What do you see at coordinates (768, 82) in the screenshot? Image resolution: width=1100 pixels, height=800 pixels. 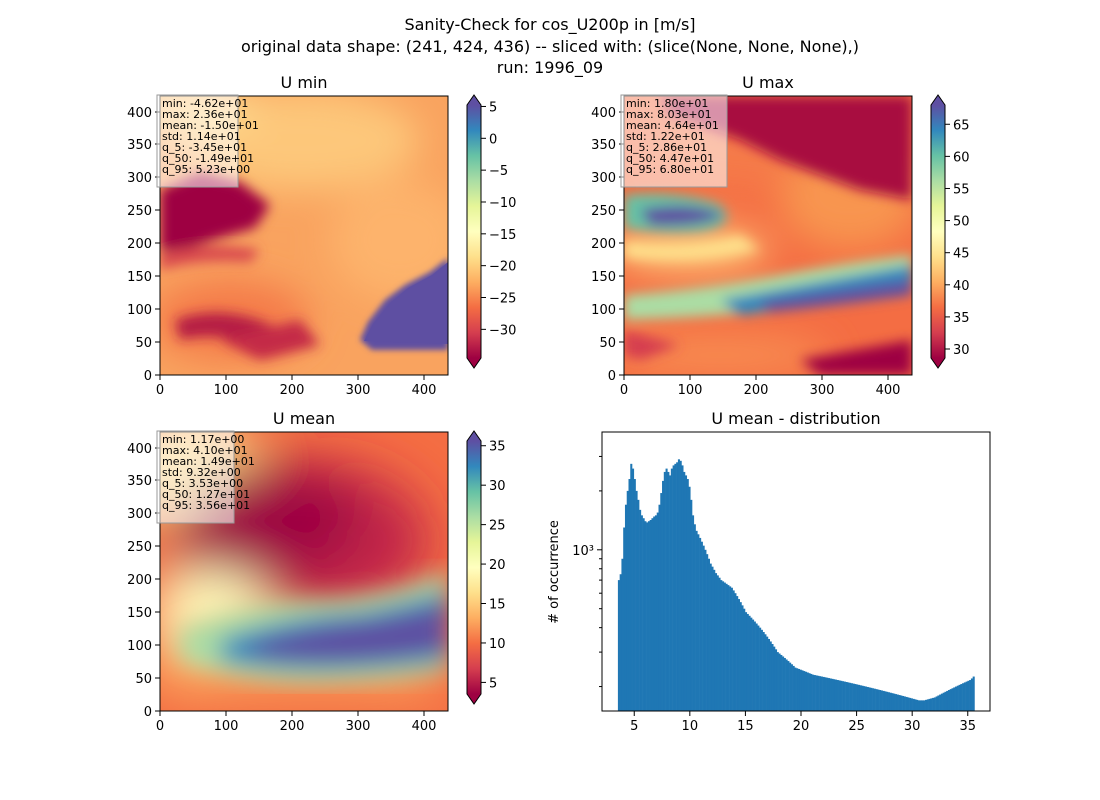 I see `panel-title: U max` at bounding box center [768, 82].